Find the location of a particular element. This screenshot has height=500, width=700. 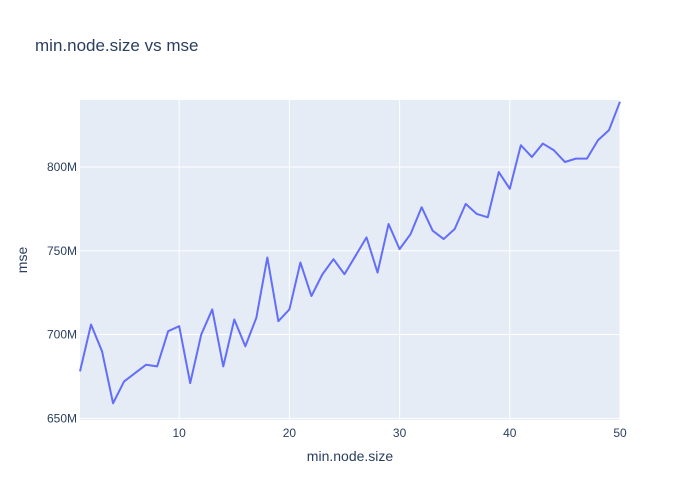

x-axis-title: min.node.size is located at coordinates (350, 456).